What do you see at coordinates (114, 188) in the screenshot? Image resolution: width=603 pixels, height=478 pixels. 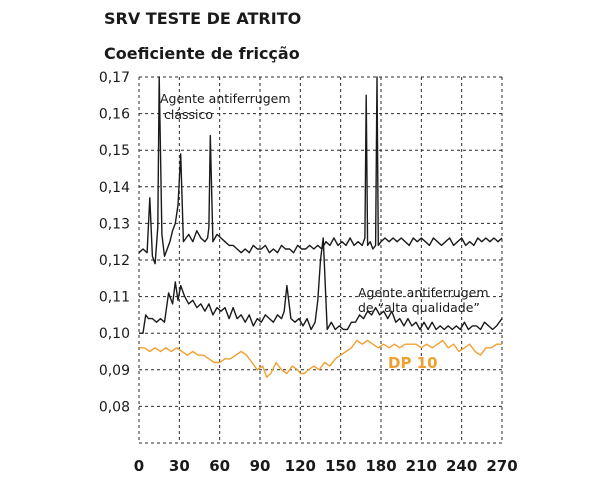 I see `y-tick-label: 0,14` at bounding box center [114, 188].